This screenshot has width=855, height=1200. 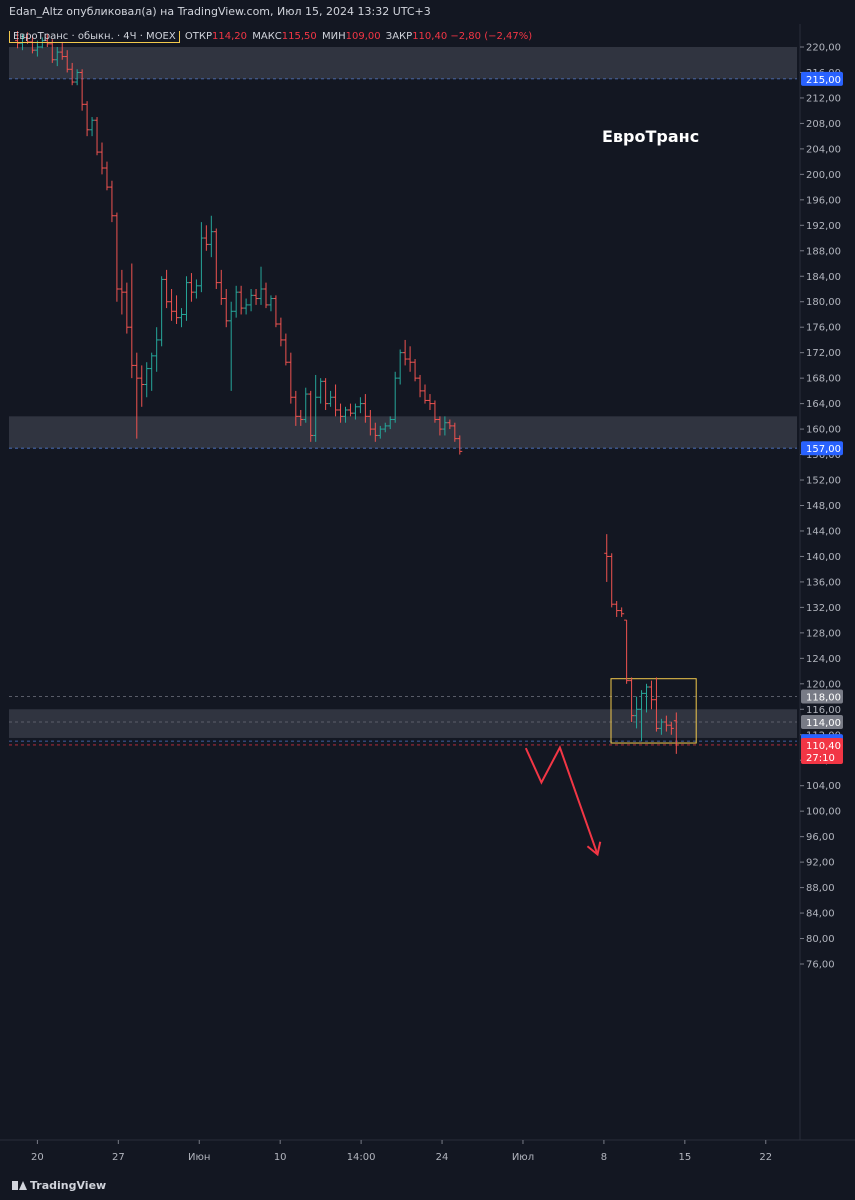 What do you see at coordinates (828, 598) in the screenshot?
I see `price-axis` at bounding box center [828, 598].